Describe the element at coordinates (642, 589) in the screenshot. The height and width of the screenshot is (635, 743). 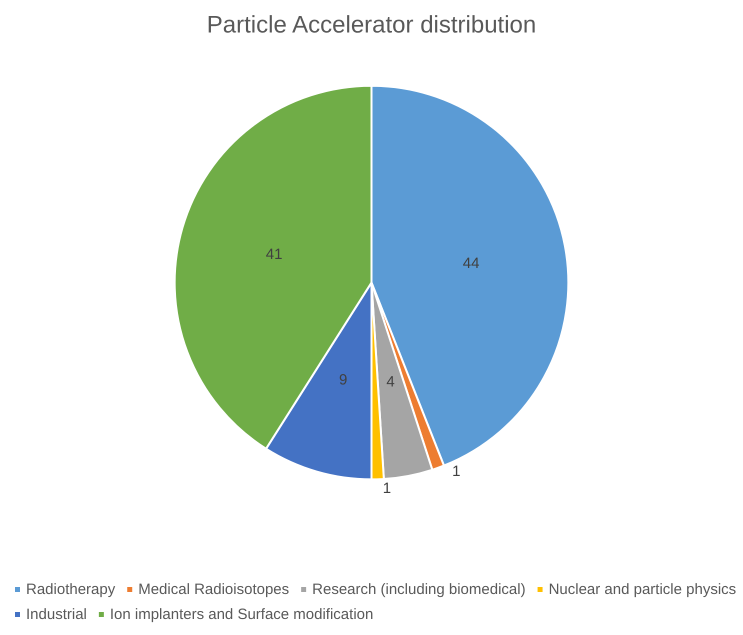
I see `legend-label: Nuclear and particle physics` at that location.